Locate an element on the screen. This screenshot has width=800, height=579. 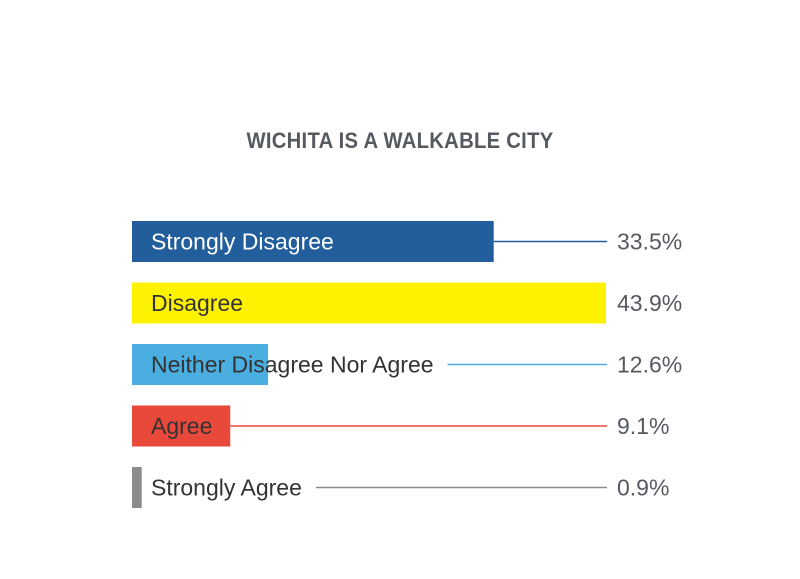
value-label: 12.6% is located at coordinates (649, 365).